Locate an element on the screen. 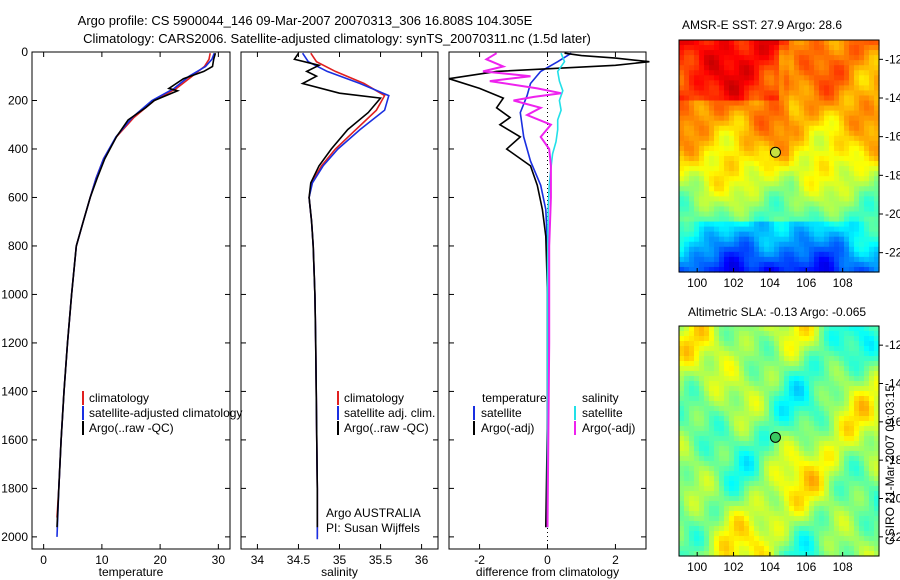 The image size is (900, 580). y-tick-label: 1400 is located at coordinates (14, 391).